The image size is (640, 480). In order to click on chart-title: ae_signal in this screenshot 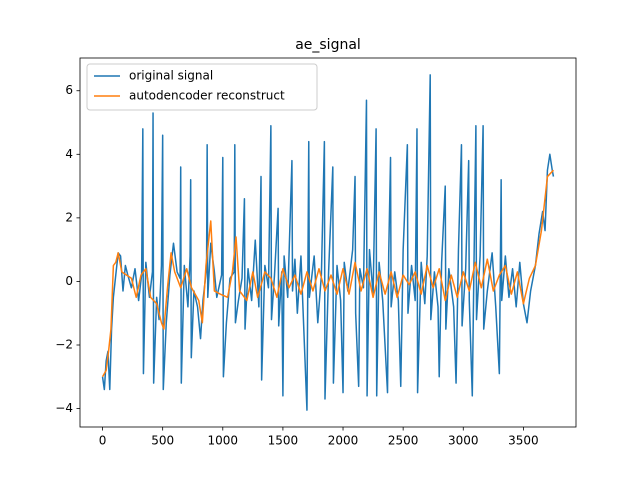, I will do `click(328, 45)`.